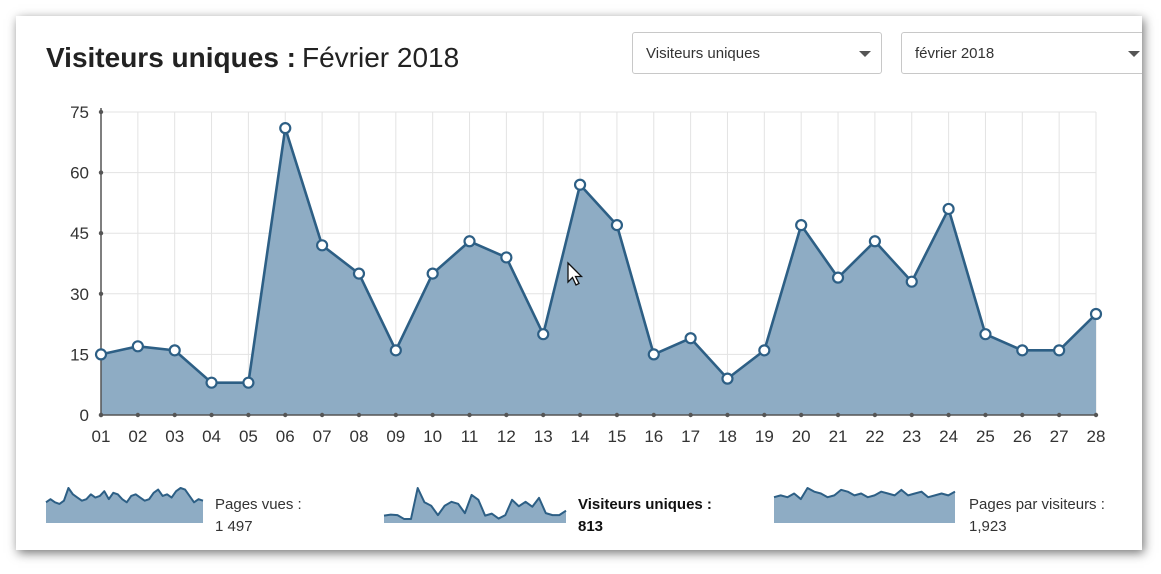  What do you see at coordinates (234, 526) in the screenshot?
I see `stat-value: 1 497` at bounding box center [234, 526].